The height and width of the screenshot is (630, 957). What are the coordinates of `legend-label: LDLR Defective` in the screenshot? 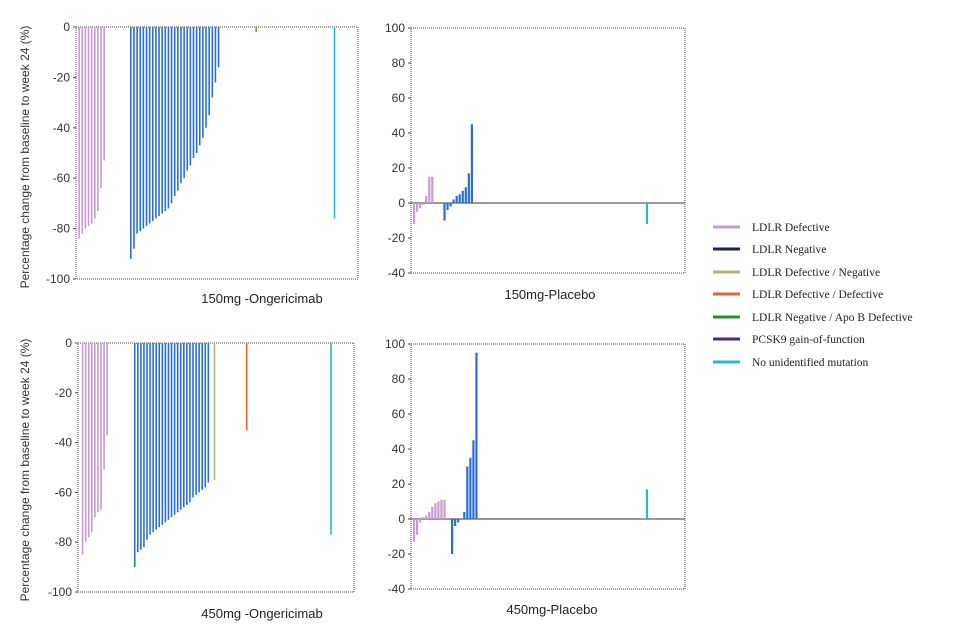 It's located at (791, 228).